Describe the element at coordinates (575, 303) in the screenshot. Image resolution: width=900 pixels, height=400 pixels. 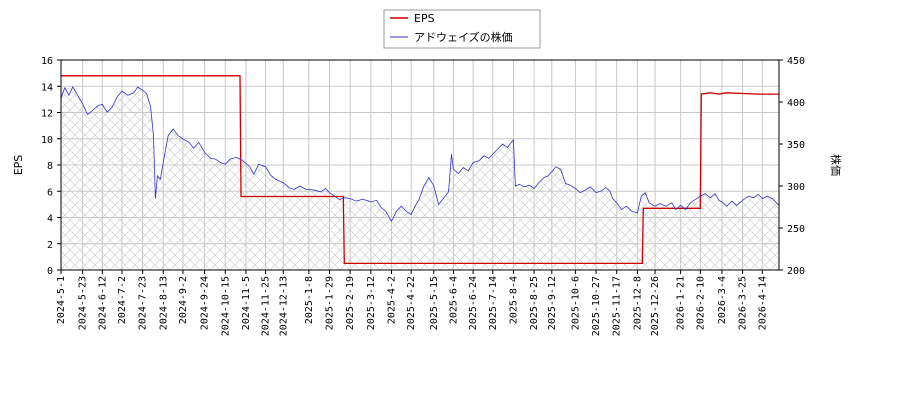
I see `x-tick-label: 2025-10-6` at that location.